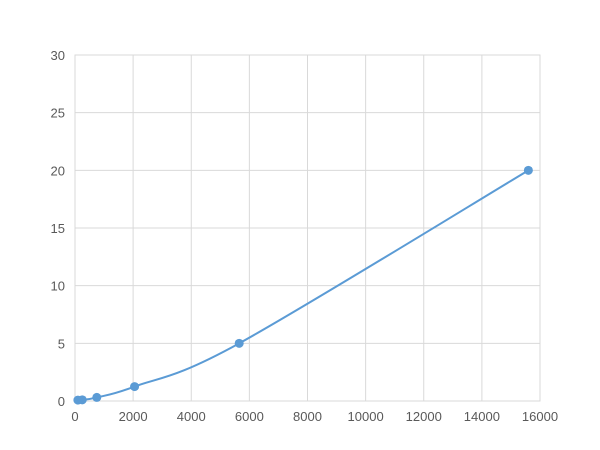 The image size is (600, 450). What do you see at coordinates (58, 55) in the screenshot?
I see `y-tick-label: 30` at bounding box center [58, 55].